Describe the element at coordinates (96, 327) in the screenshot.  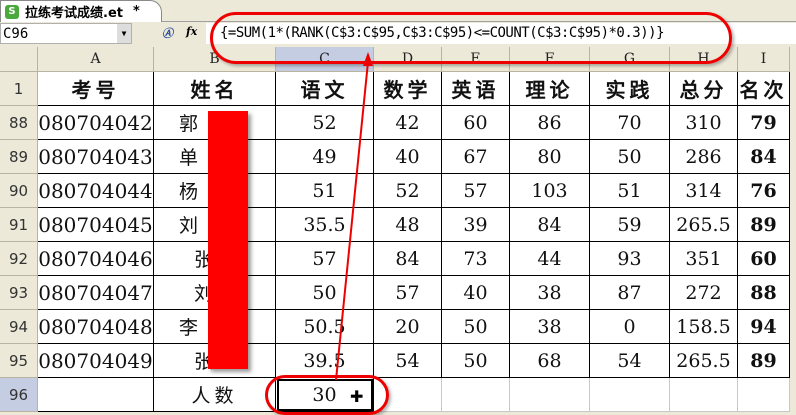
I see `cell-id: 080704048` at that location.